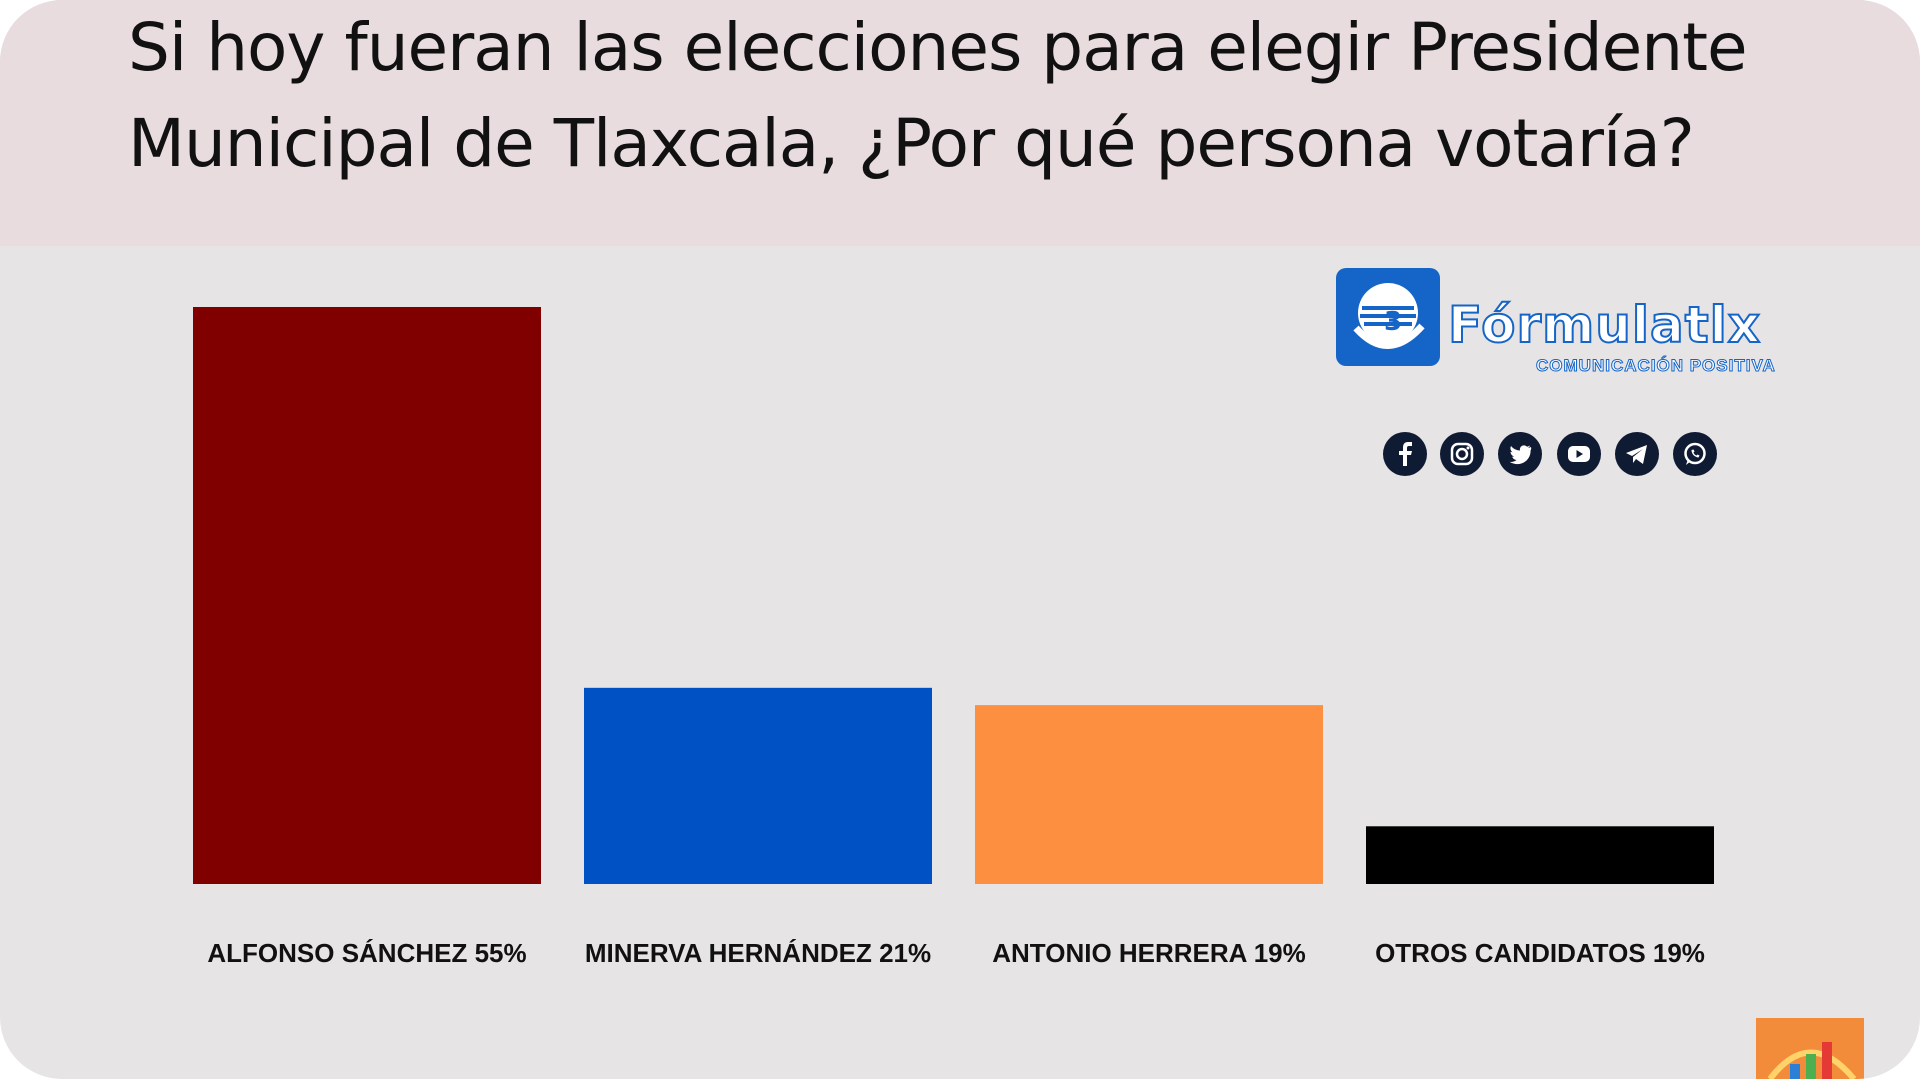  I want to click on globe-logo-icon: 3, so click(1388, 317).